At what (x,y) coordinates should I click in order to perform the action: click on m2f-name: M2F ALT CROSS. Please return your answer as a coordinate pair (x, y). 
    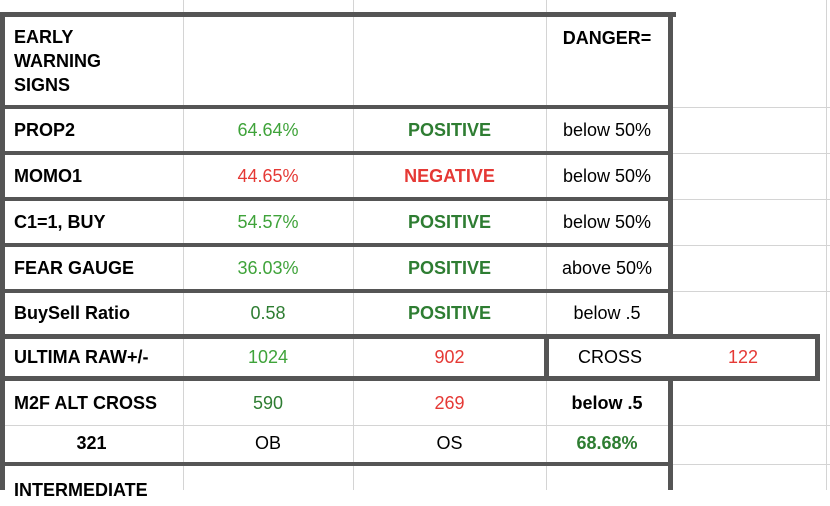
    Looking at the image, I should click on (85, 402).